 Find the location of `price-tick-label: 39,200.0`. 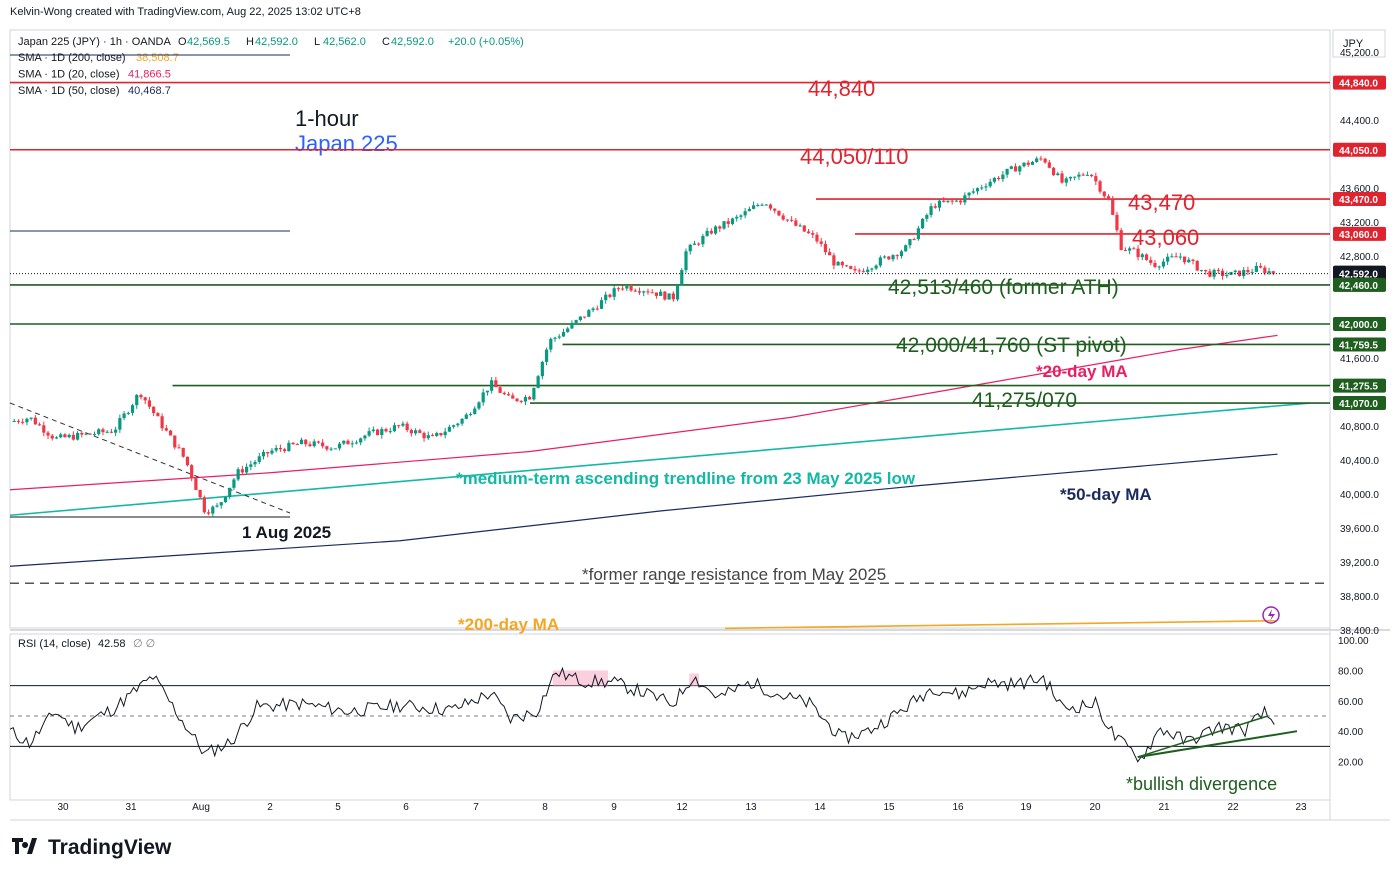

price-tick-label: 39,200.0 is located at coordinates (1359, 563).